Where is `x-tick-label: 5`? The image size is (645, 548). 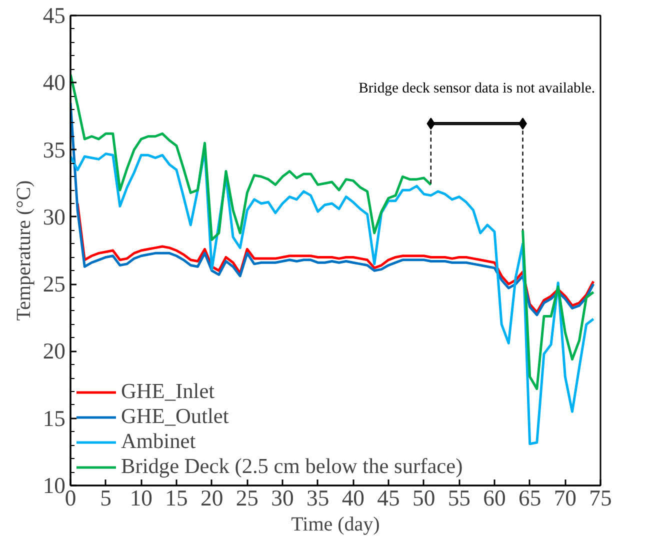 x-tick-label: 5 is located at coordinates (106, 498).